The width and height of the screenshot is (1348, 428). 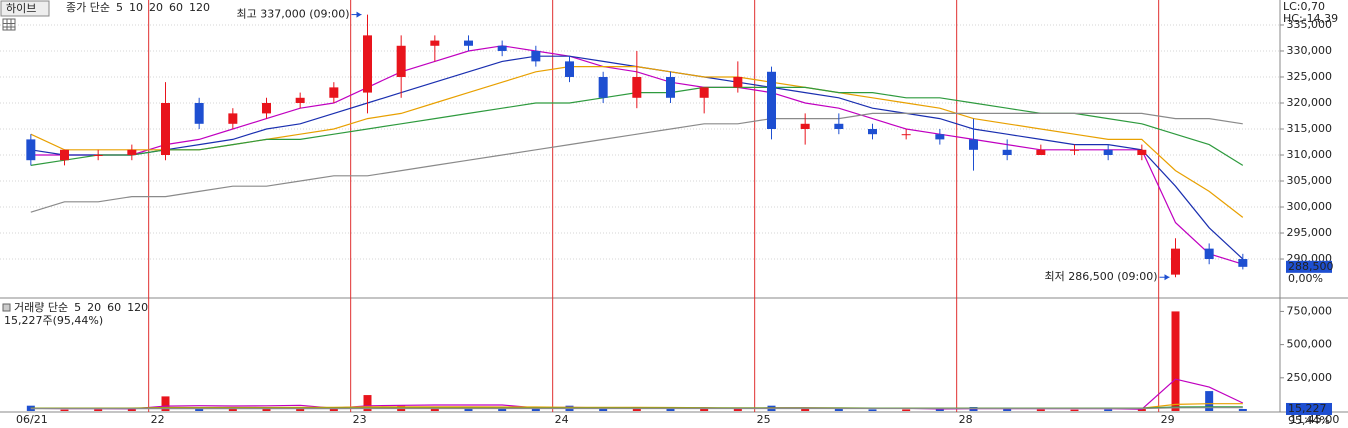 What do you see at coordinates (21, 8) in the screenshot?
I see `stock-name: 하이브` at bounding box center [21, 8].